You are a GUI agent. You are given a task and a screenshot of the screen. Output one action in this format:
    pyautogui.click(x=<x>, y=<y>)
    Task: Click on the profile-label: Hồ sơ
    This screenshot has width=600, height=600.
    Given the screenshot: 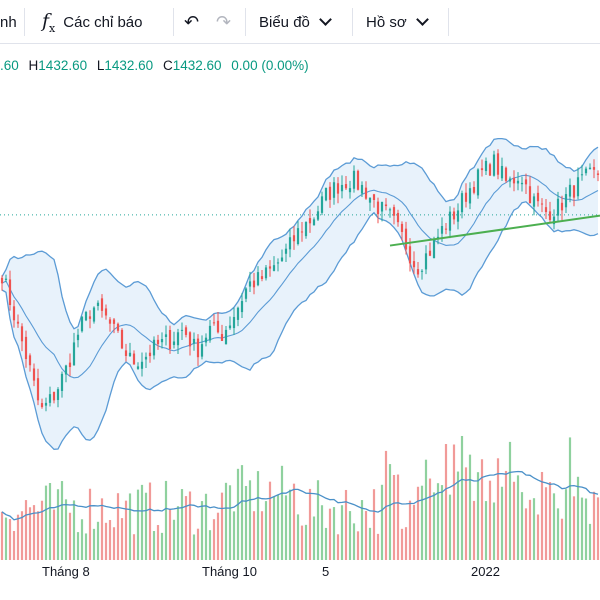 What is the action you would take?
    pyautogui.click(x=386, y=22)
    